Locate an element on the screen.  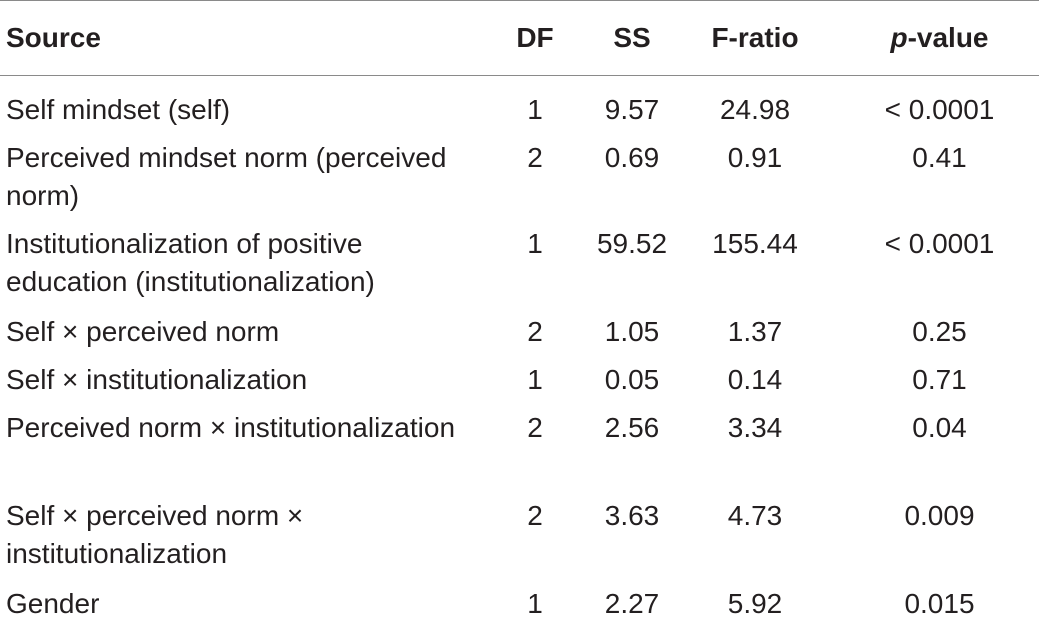
cell-p-value: 0.015 is located at coordinates (939, 599).